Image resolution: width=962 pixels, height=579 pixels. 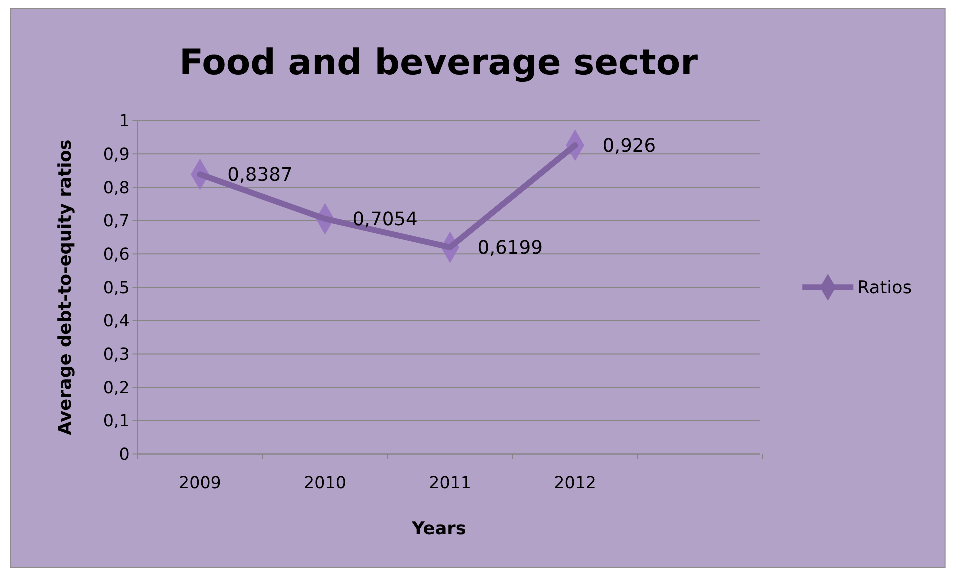 What do you see at coordinates (885, 288) in the screenshot?
I see `legend-label: Ratios` at bounding box center [885, 288].